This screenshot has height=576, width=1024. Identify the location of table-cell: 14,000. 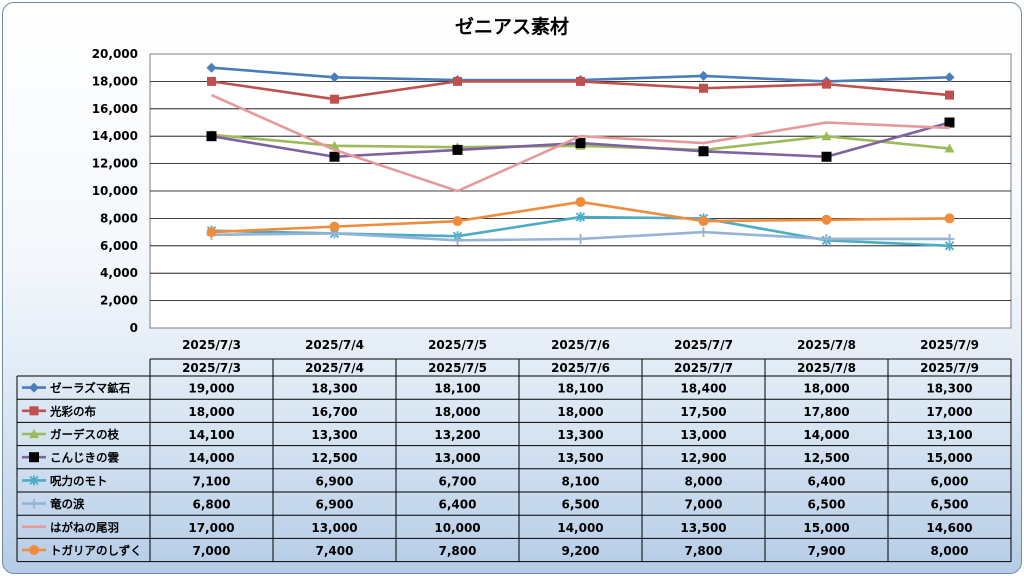
(826, 435).